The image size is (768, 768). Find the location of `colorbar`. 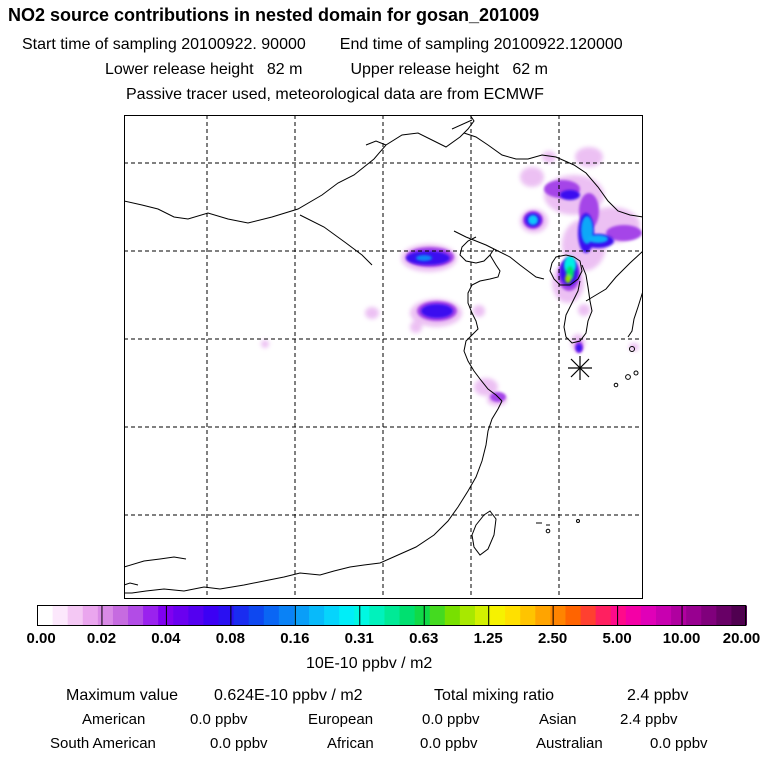

colorbar is located at coordinates (392, 615).